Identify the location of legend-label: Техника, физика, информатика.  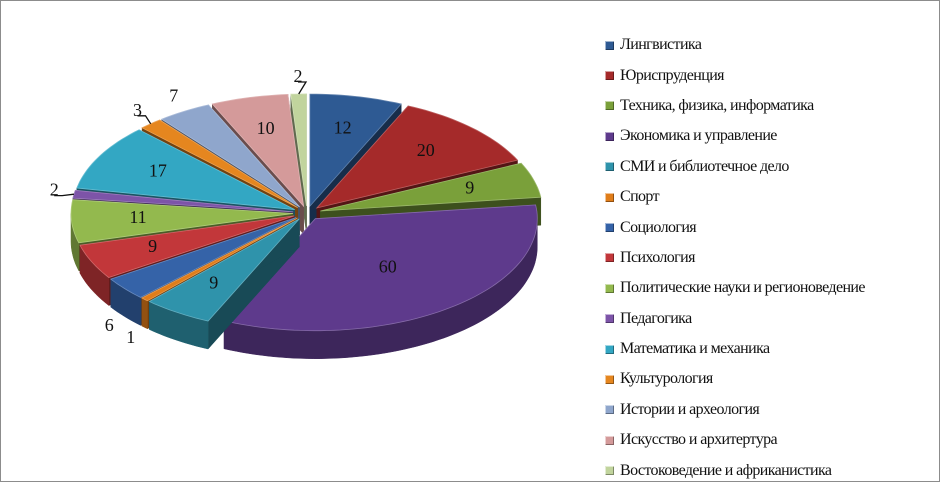
(717, 105).